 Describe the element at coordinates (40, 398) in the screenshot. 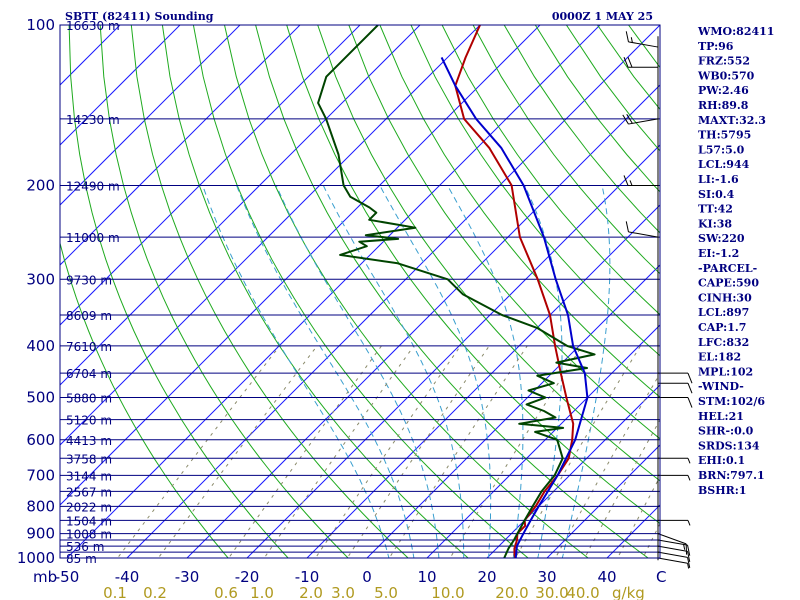

I see `pressure-tick-label: 500` at that location.